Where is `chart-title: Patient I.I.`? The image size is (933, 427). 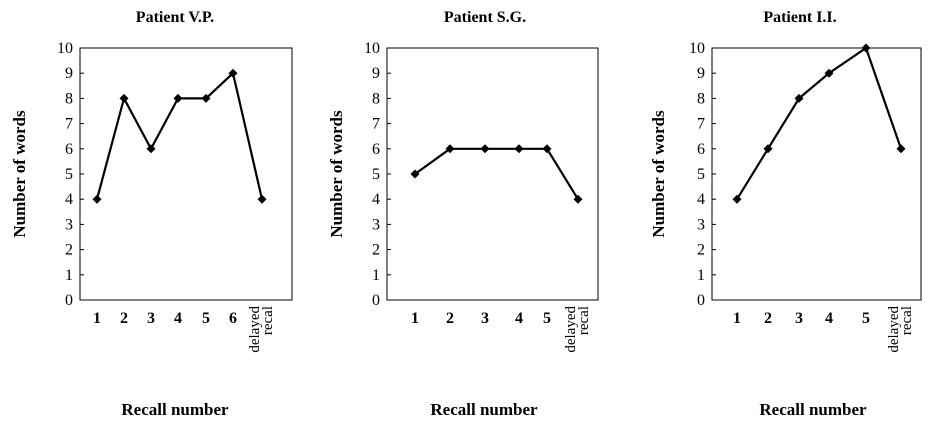 chart-title: Patient I.I. is located at coordinates (799, 17).